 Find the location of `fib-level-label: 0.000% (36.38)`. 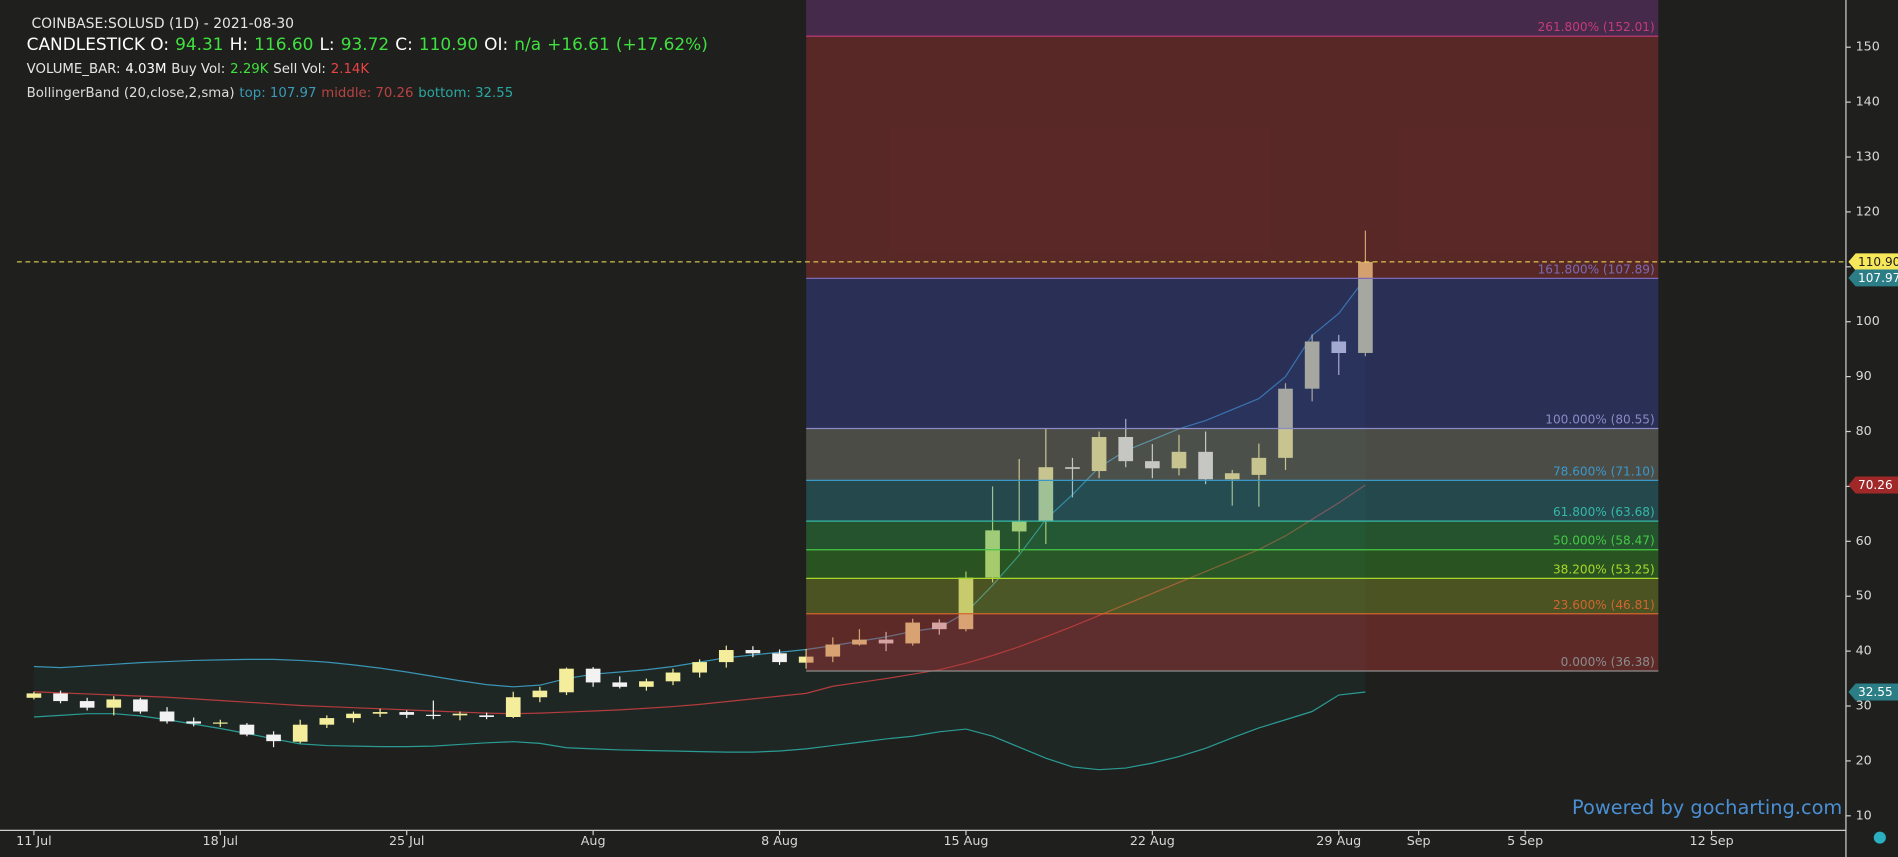

fib-level-label: 0.000% (36.38) is located at coordinates (1608, 662).